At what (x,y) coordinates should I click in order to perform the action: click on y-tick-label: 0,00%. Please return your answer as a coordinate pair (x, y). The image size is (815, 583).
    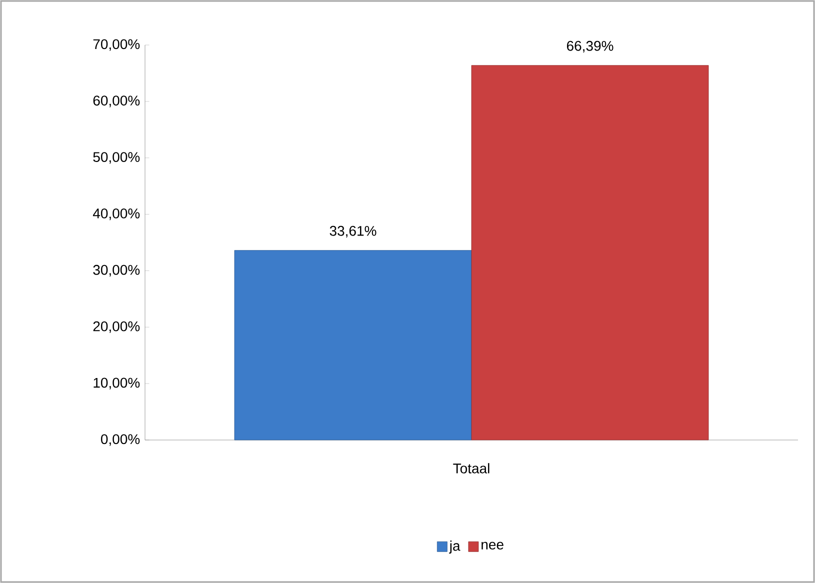
    Looking at the image, I should click on (120, 440).